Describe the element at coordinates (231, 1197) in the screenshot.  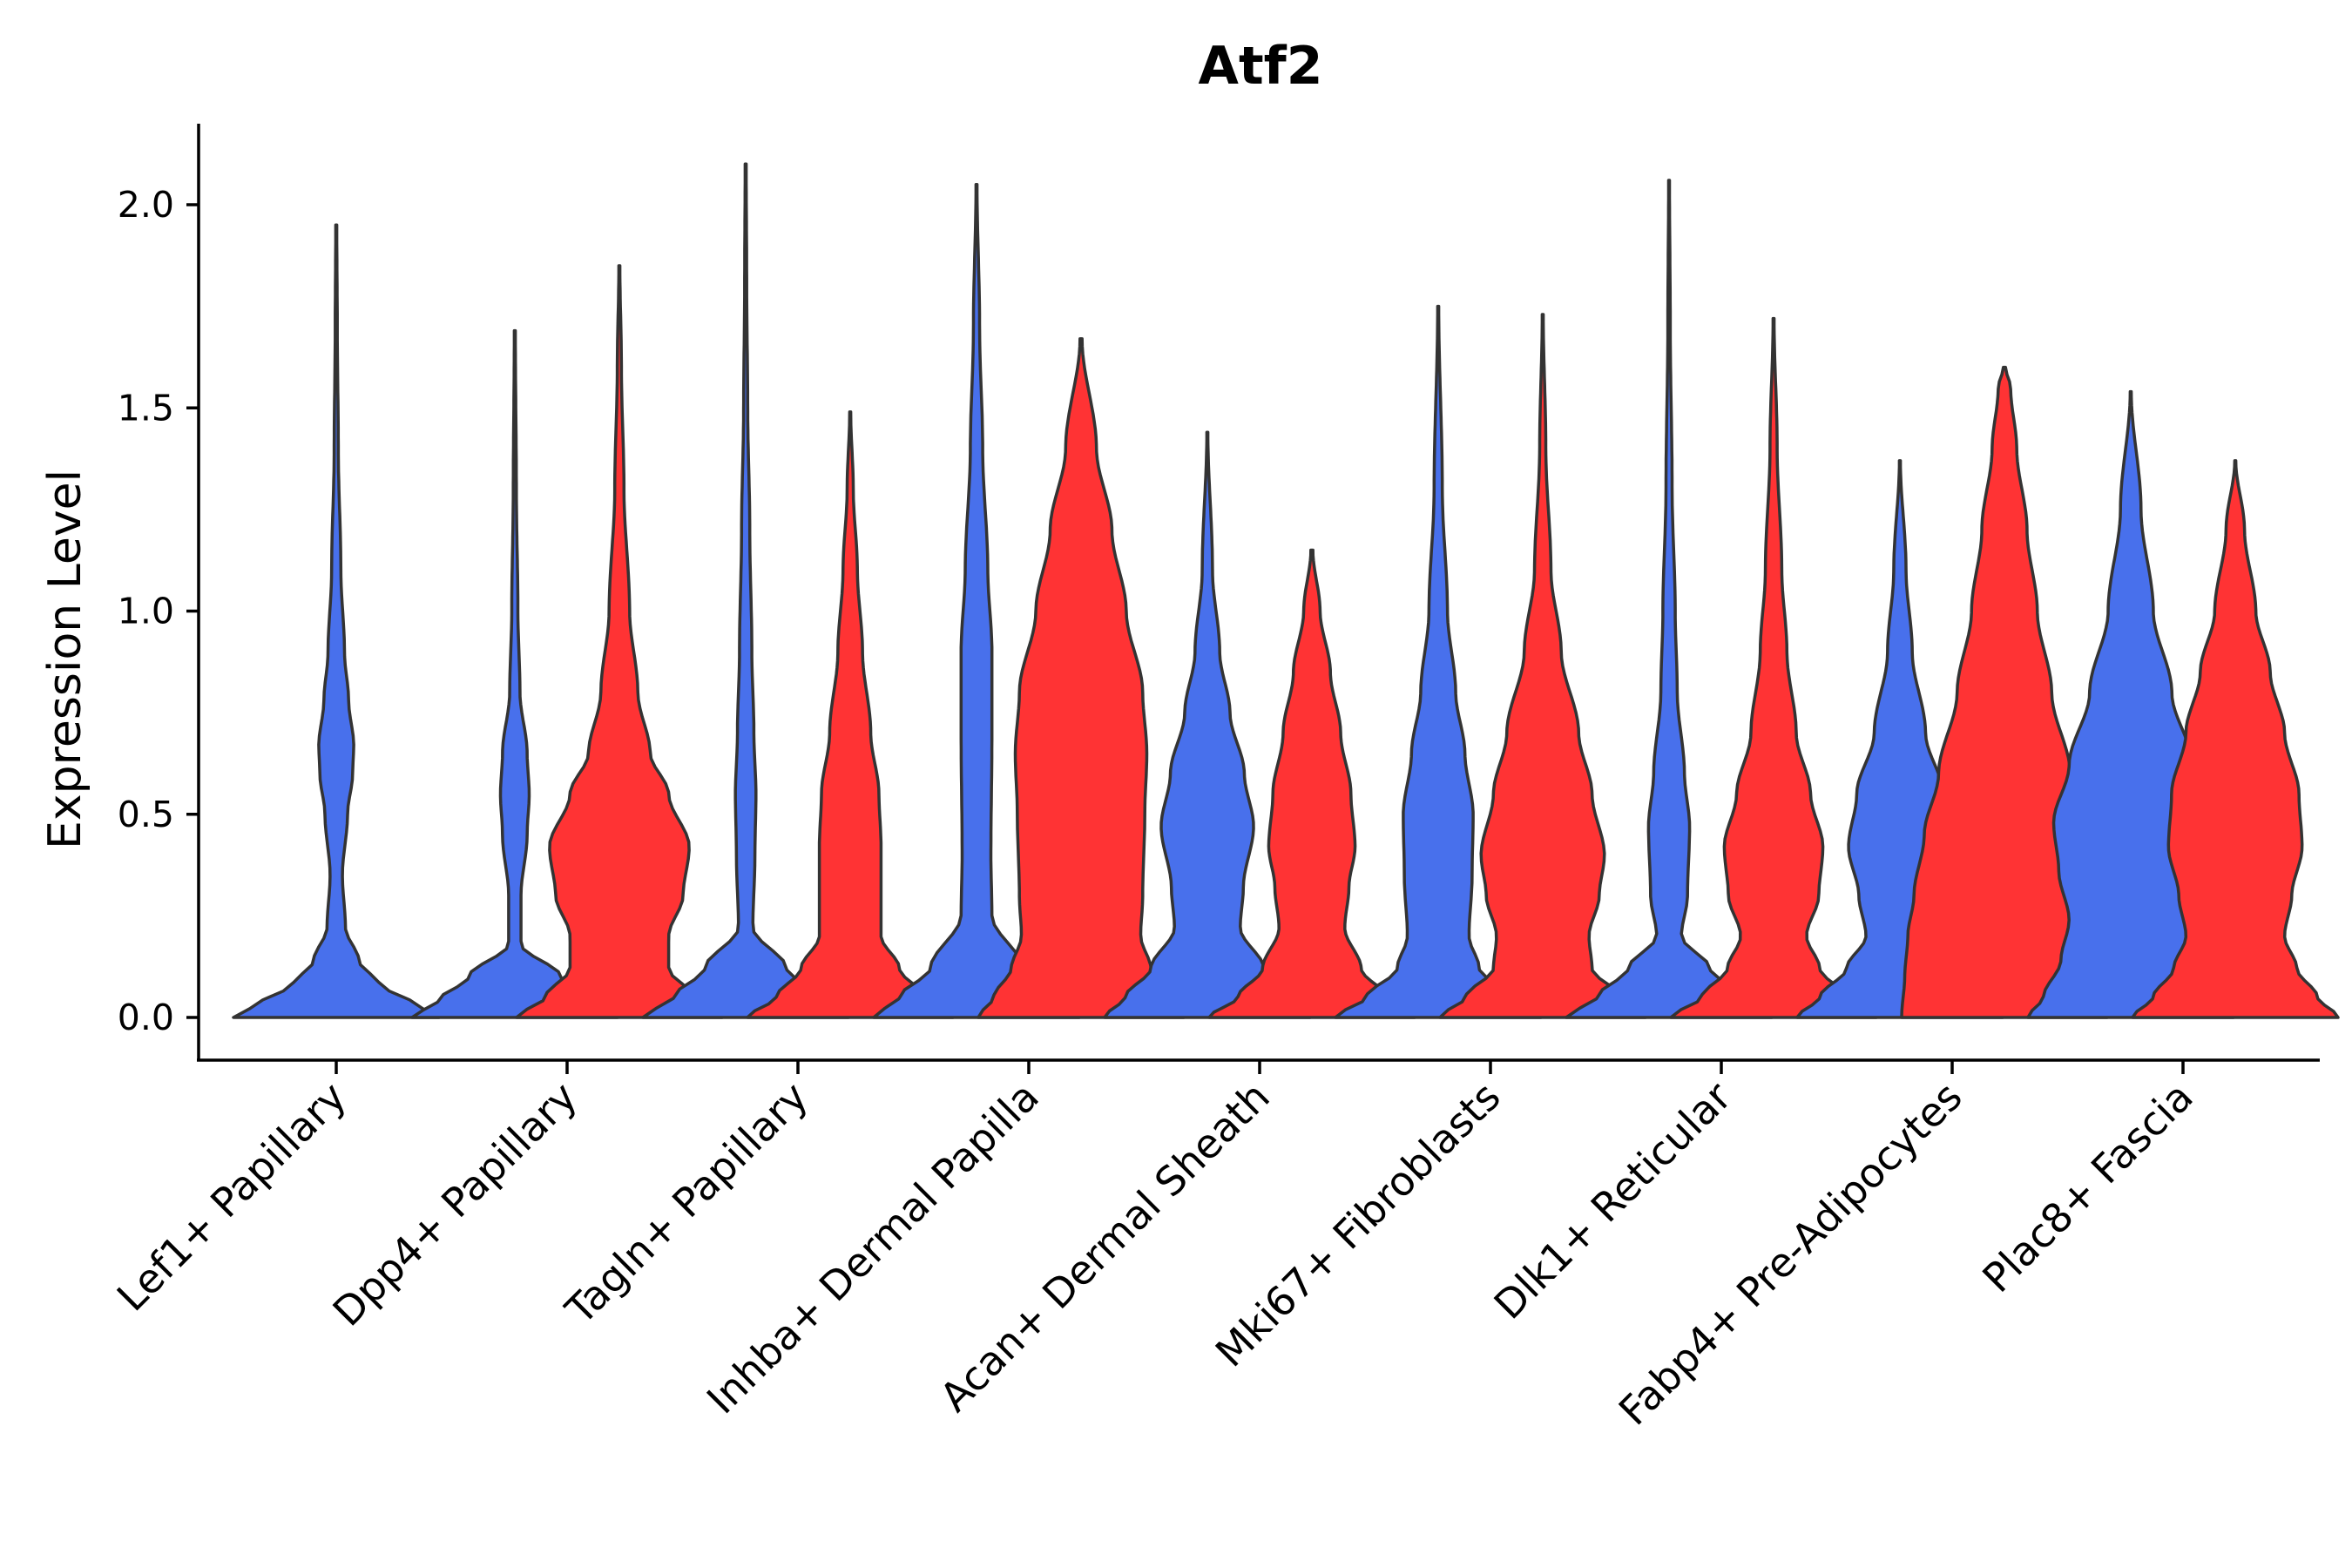
I see `x-tick-label: Lef1+ Papillary` at that location.